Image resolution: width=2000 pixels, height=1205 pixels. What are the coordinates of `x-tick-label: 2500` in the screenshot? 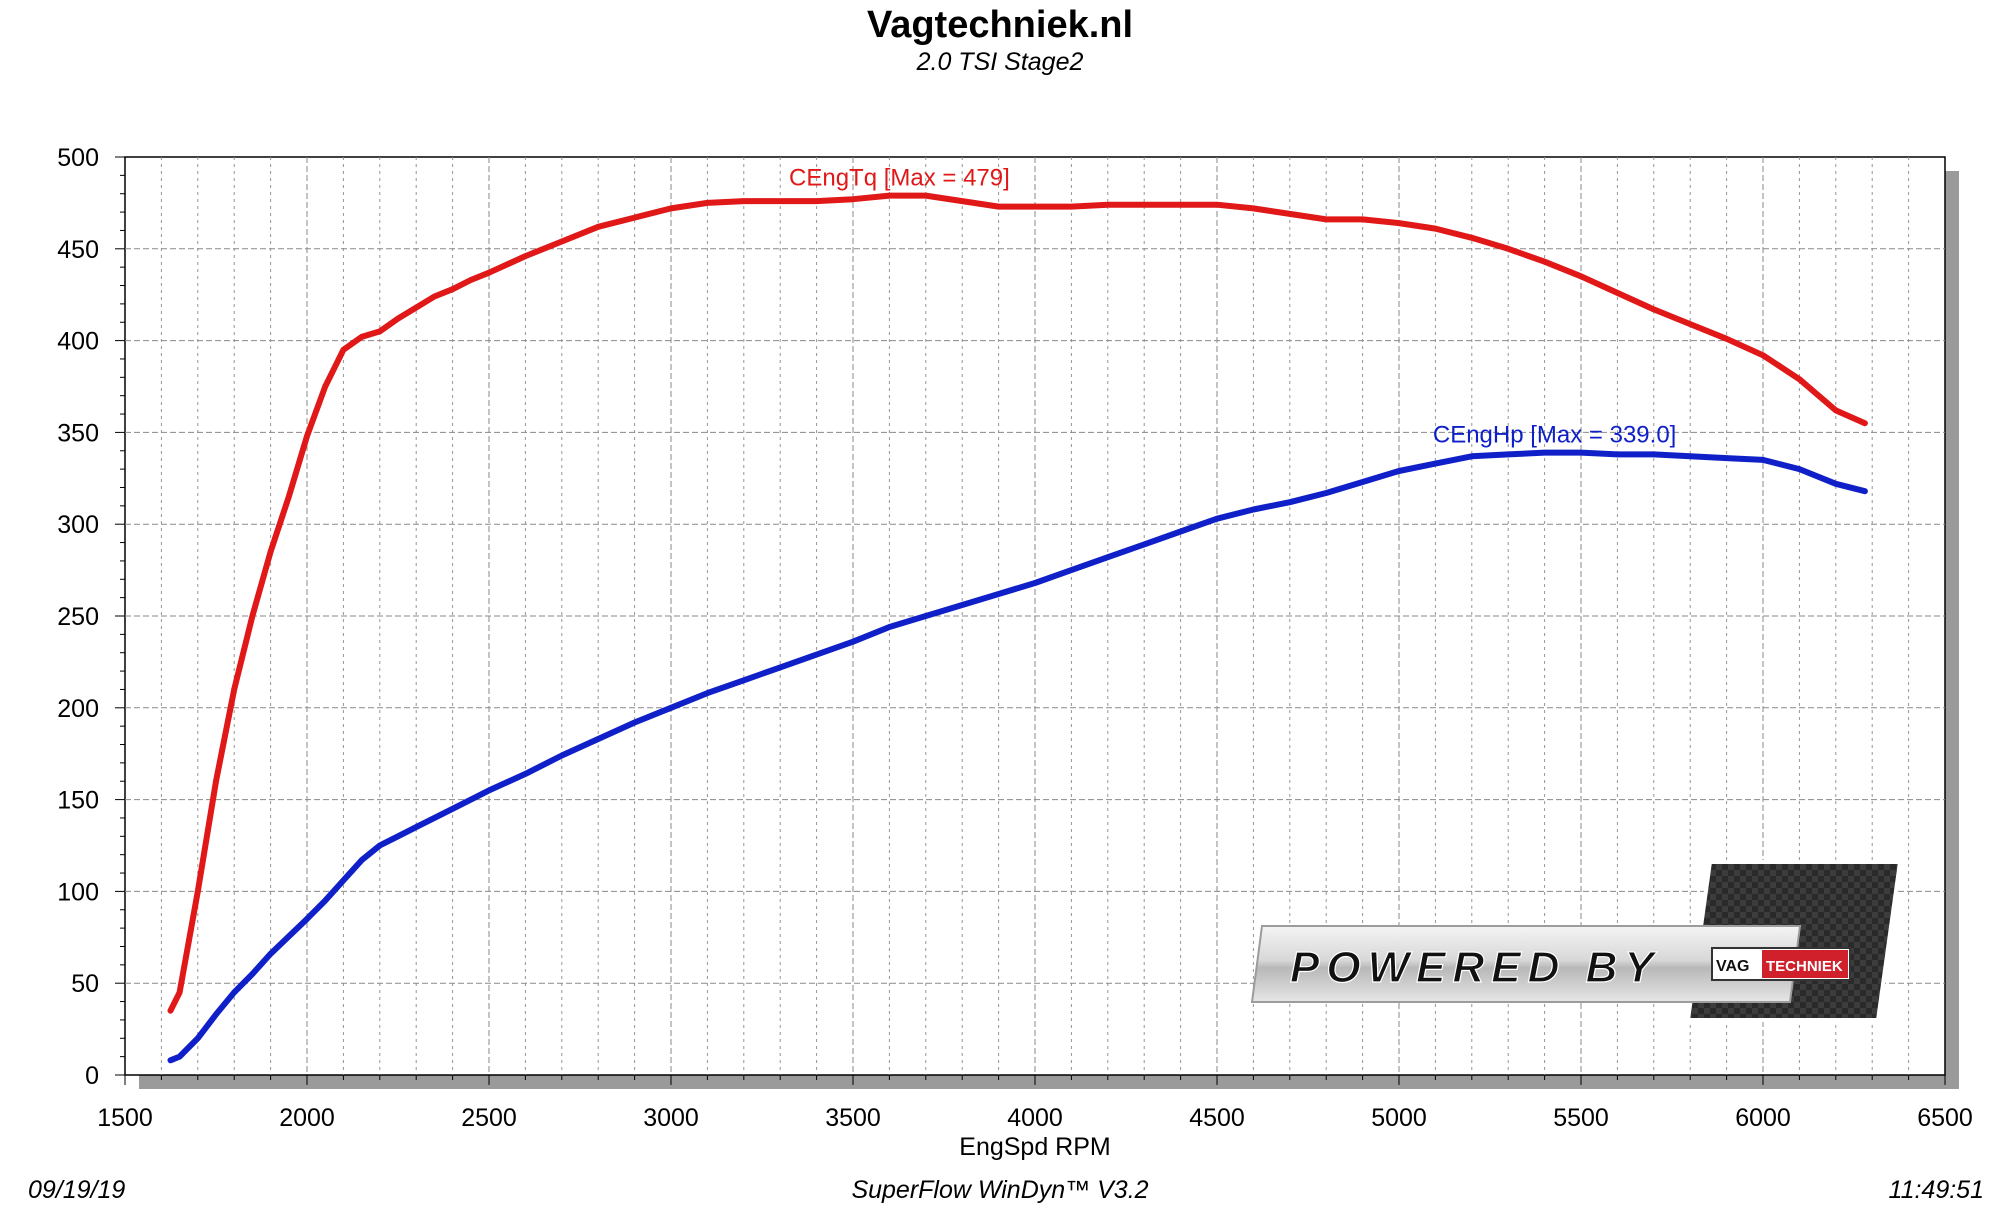 It's located at (489, 1118).